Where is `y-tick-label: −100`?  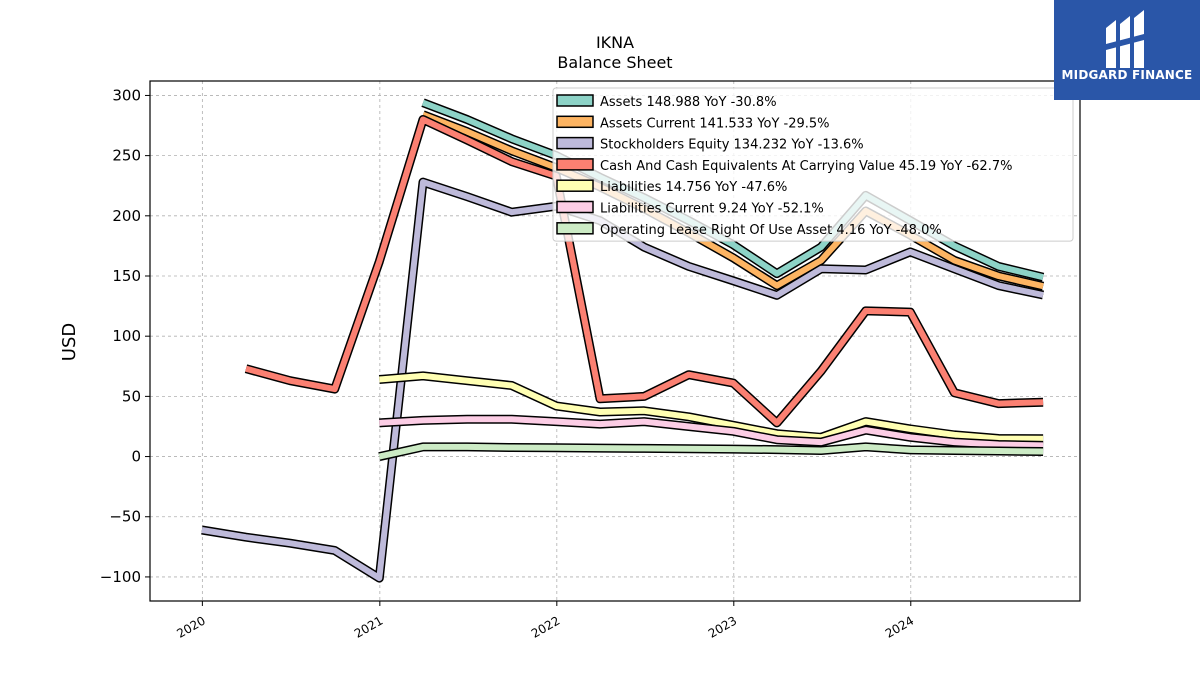 y-tick-label: −100 is located at coordinates (120, 577).